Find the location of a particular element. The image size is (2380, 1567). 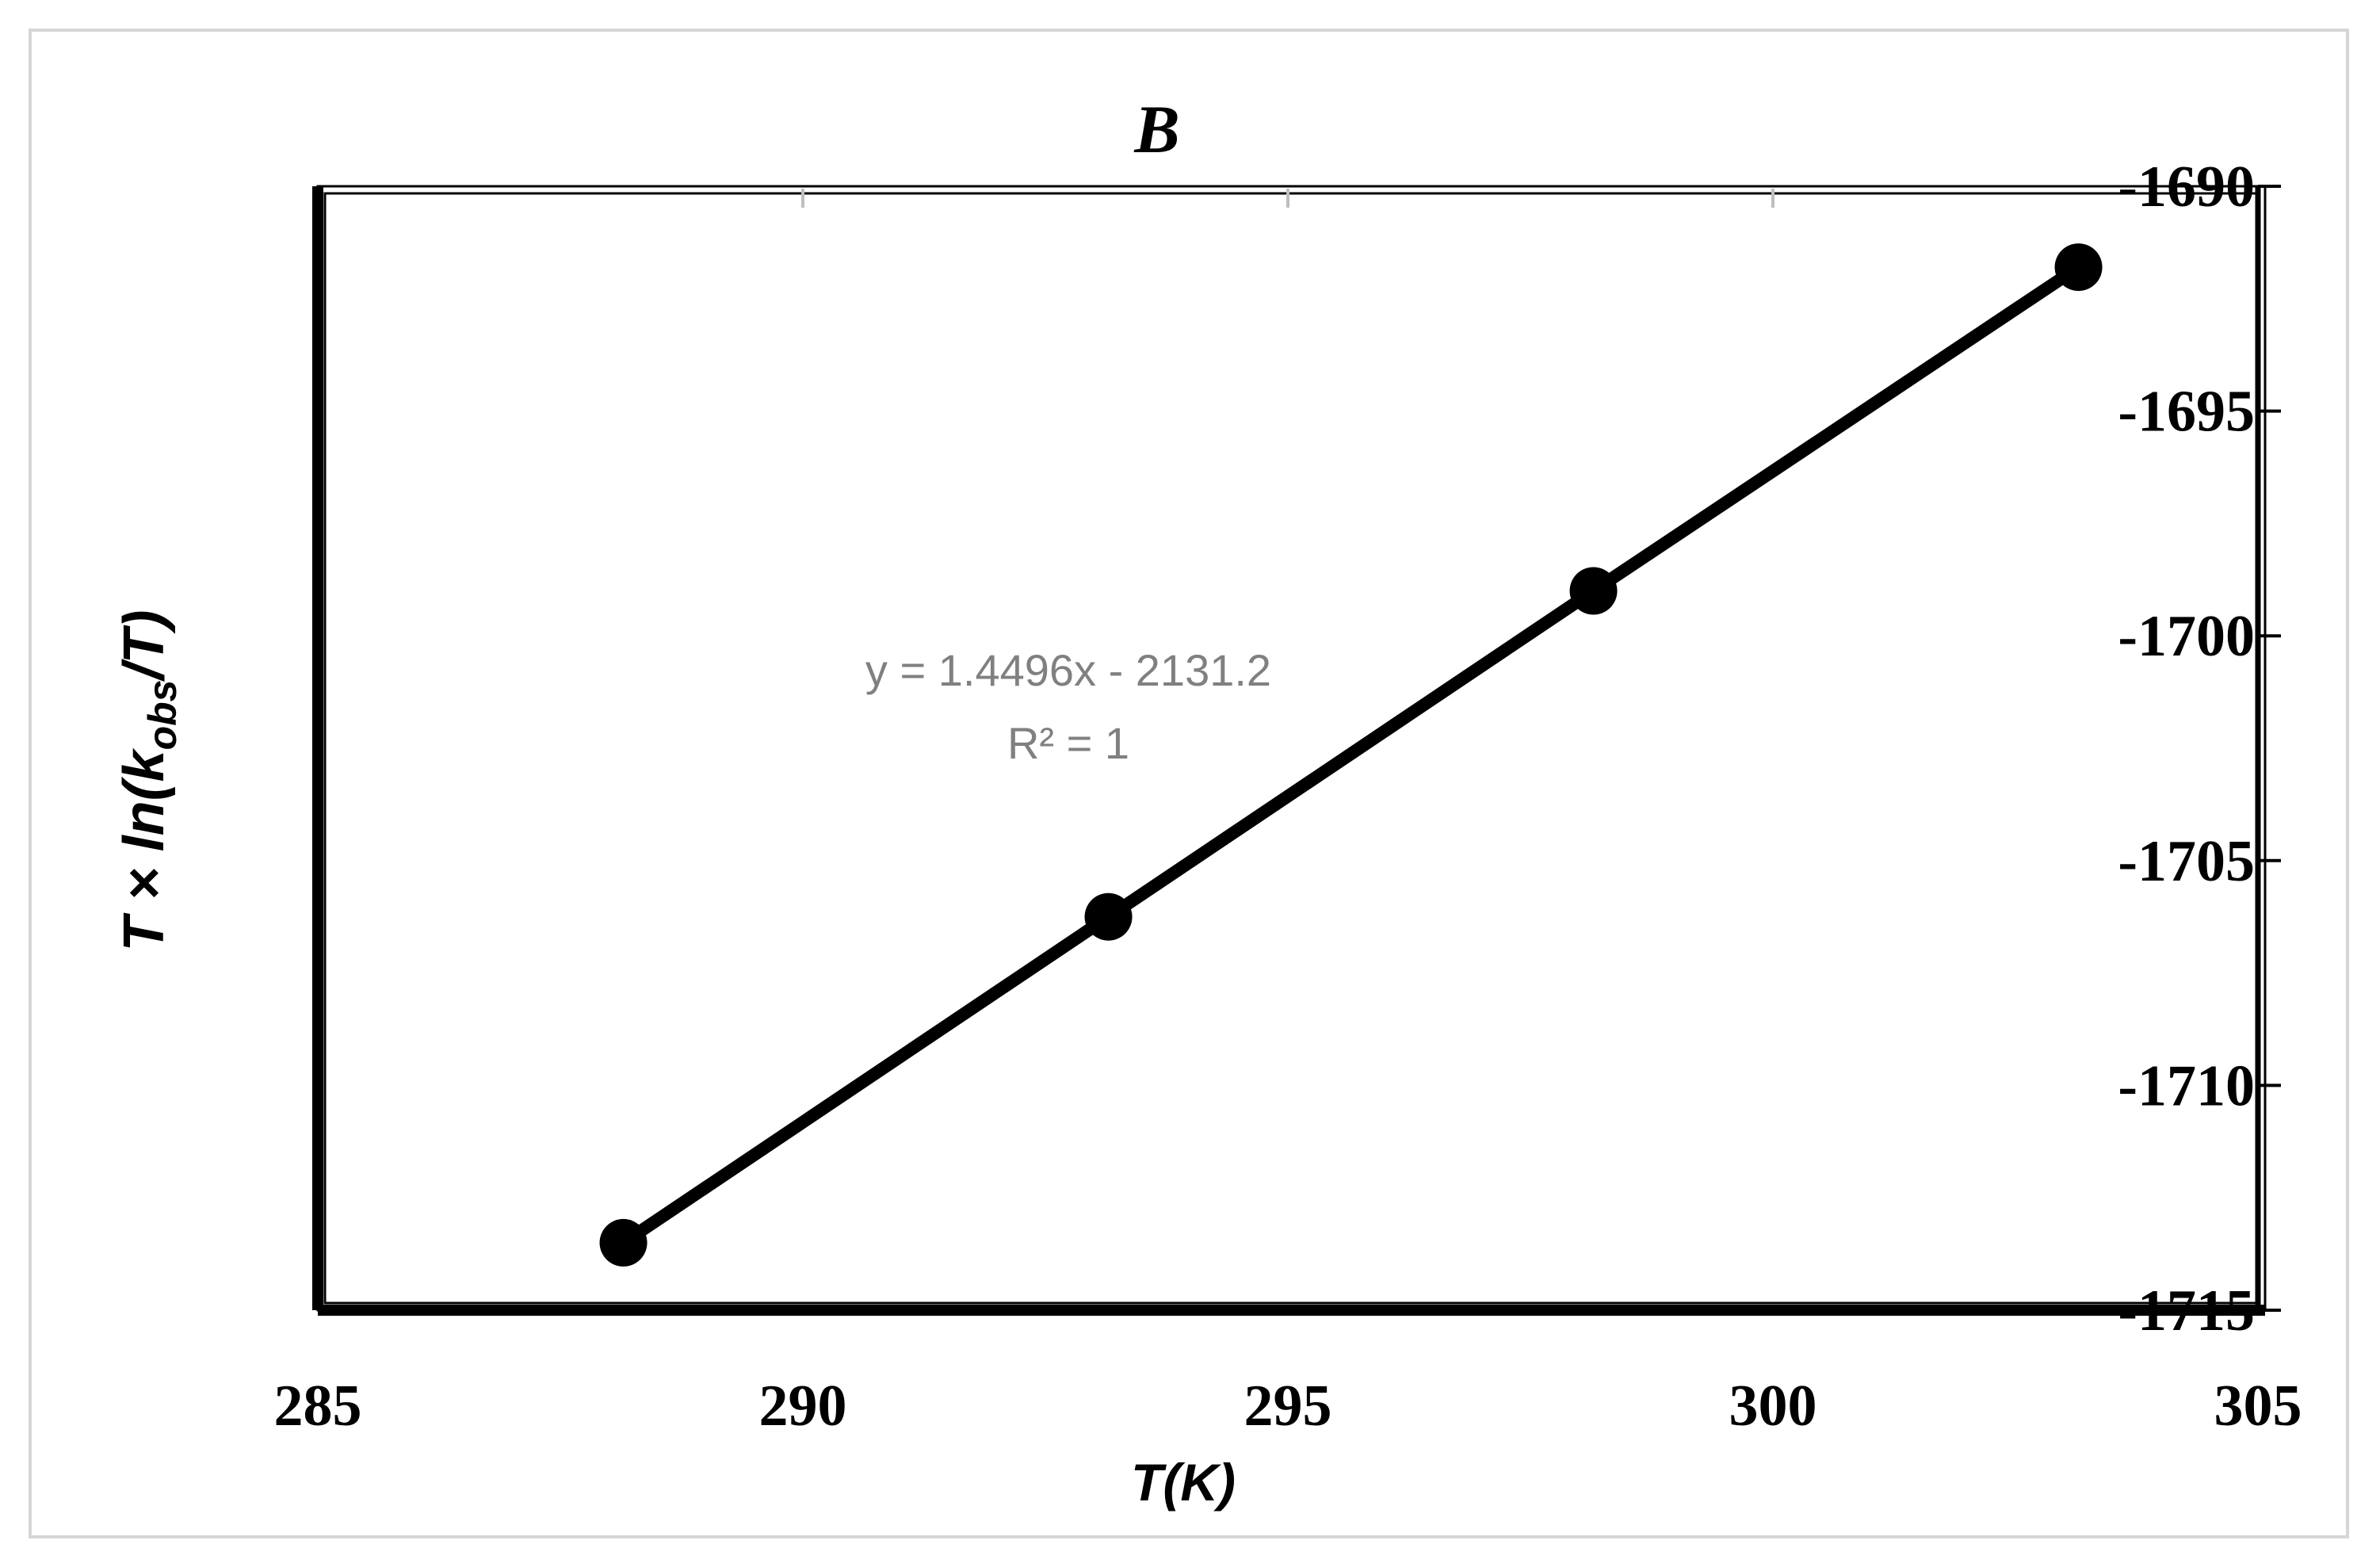

y-tick-label: -1695 is located at coordinates (2186, 412).